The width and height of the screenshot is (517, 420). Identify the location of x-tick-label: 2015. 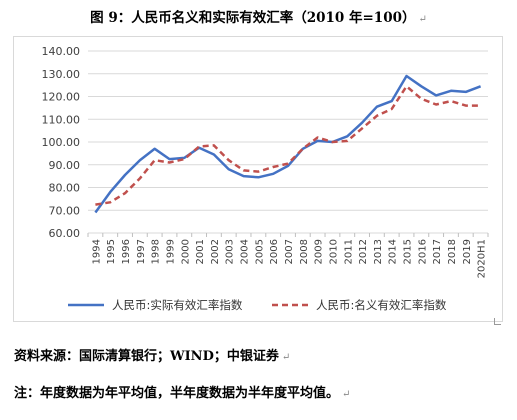
(408, 251).